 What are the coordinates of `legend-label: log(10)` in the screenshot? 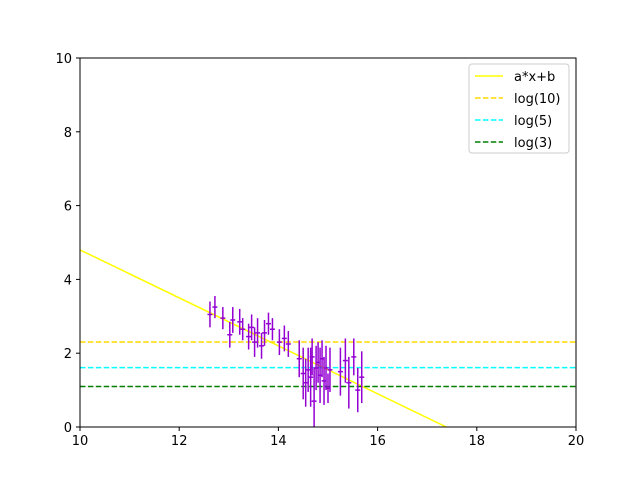 It's located at (537, 99).